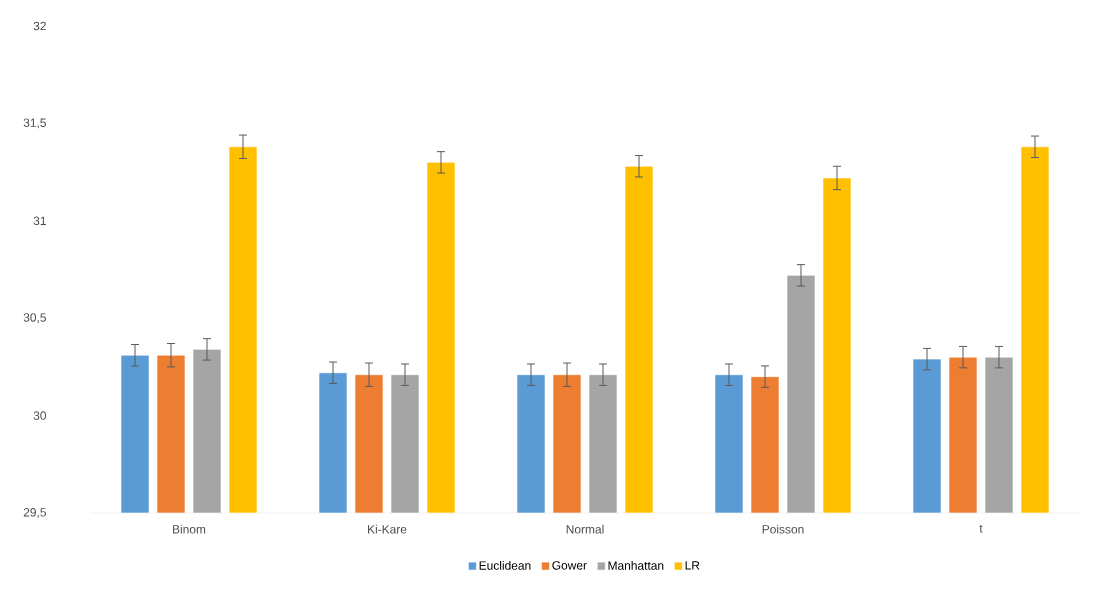  What do you see at coordinates (39, 26) in the screenshot?
I see `y-tick-label: 32` at bounding box center [39, 26].